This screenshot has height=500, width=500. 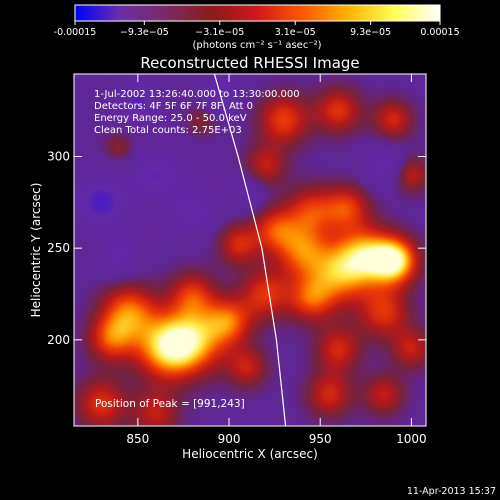 What do you see at coordinates (75, 32) in the screenshot?
I see `colorbar-tick-label: -0.00015` at bounding box center [75, 32].